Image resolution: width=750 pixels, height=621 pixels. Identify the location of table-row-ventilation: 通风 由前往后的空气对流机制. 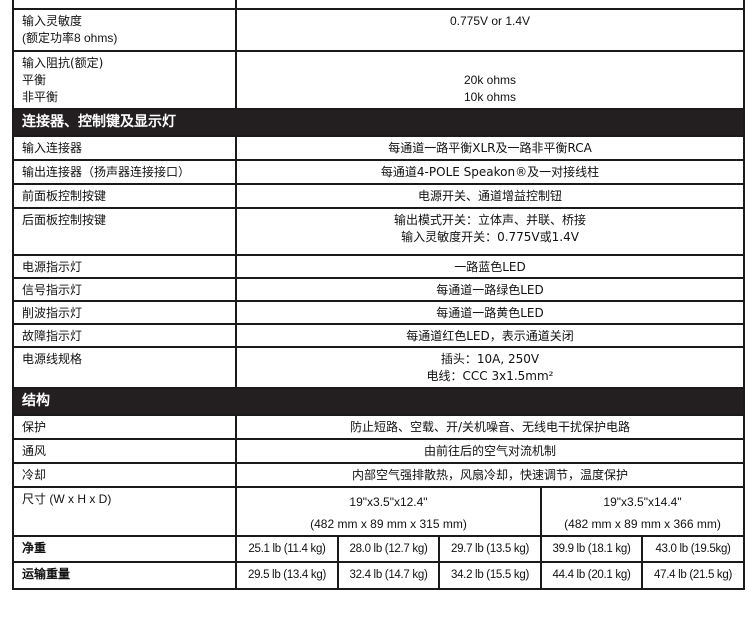
(379, 451).